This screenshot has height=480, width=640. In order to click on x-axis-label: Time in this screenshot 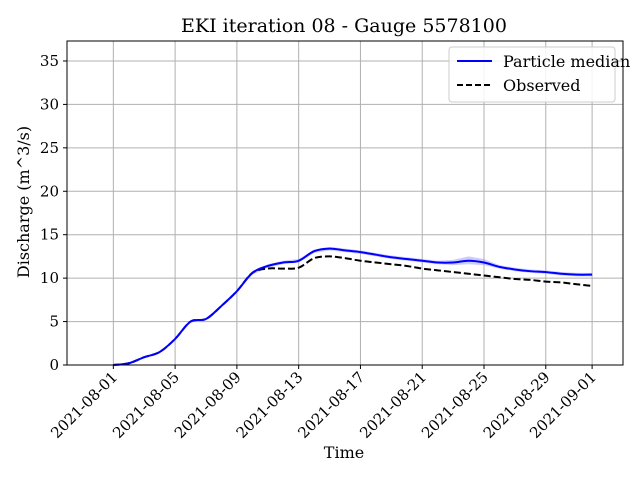, I will do `click(344, 452)`.